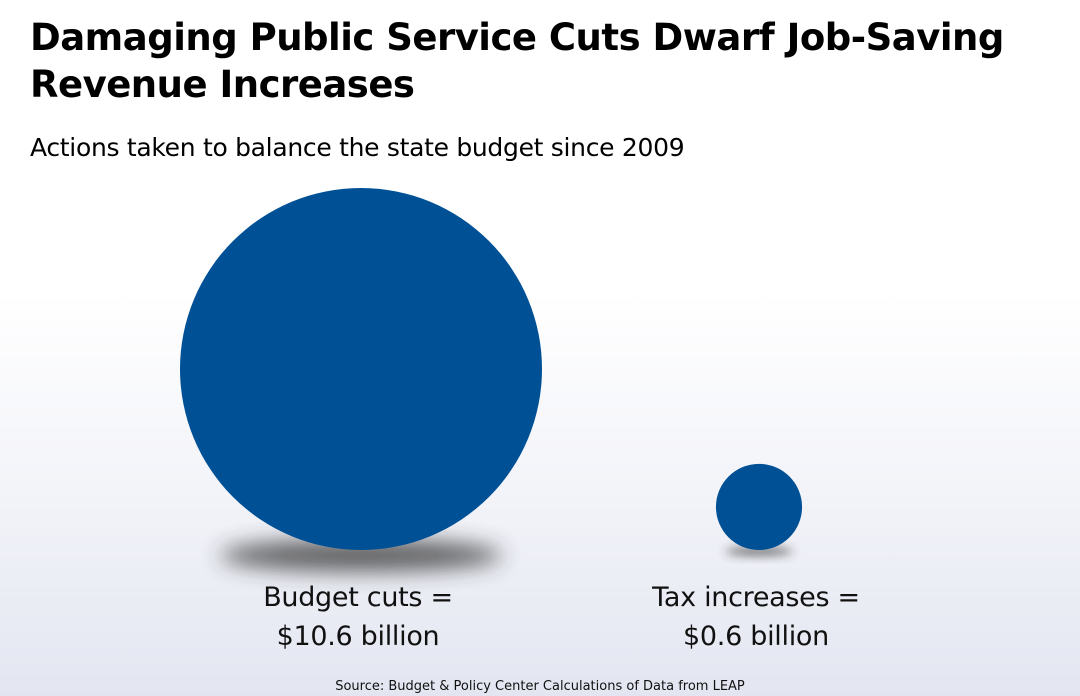 This screenshot has width=1080, height=696. Describe the element at coordinates (358, 597) in the screenshot. I see `budget-cuts-label-line1: Budget cuts =` at that location.